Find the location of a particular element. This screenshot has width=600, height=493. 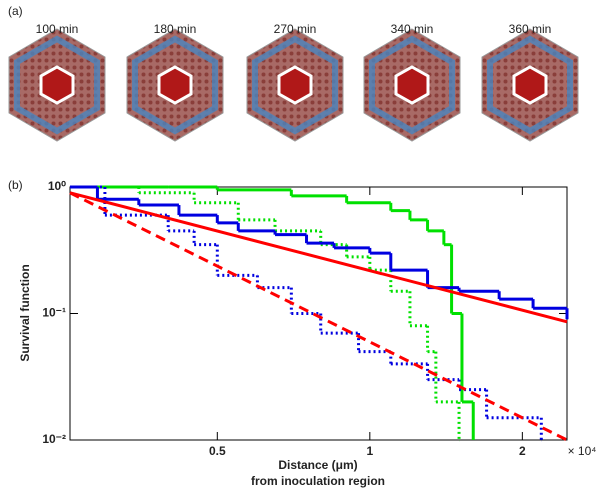

x-multiplier: × 10⁴ is located at coordinates (582, 451).